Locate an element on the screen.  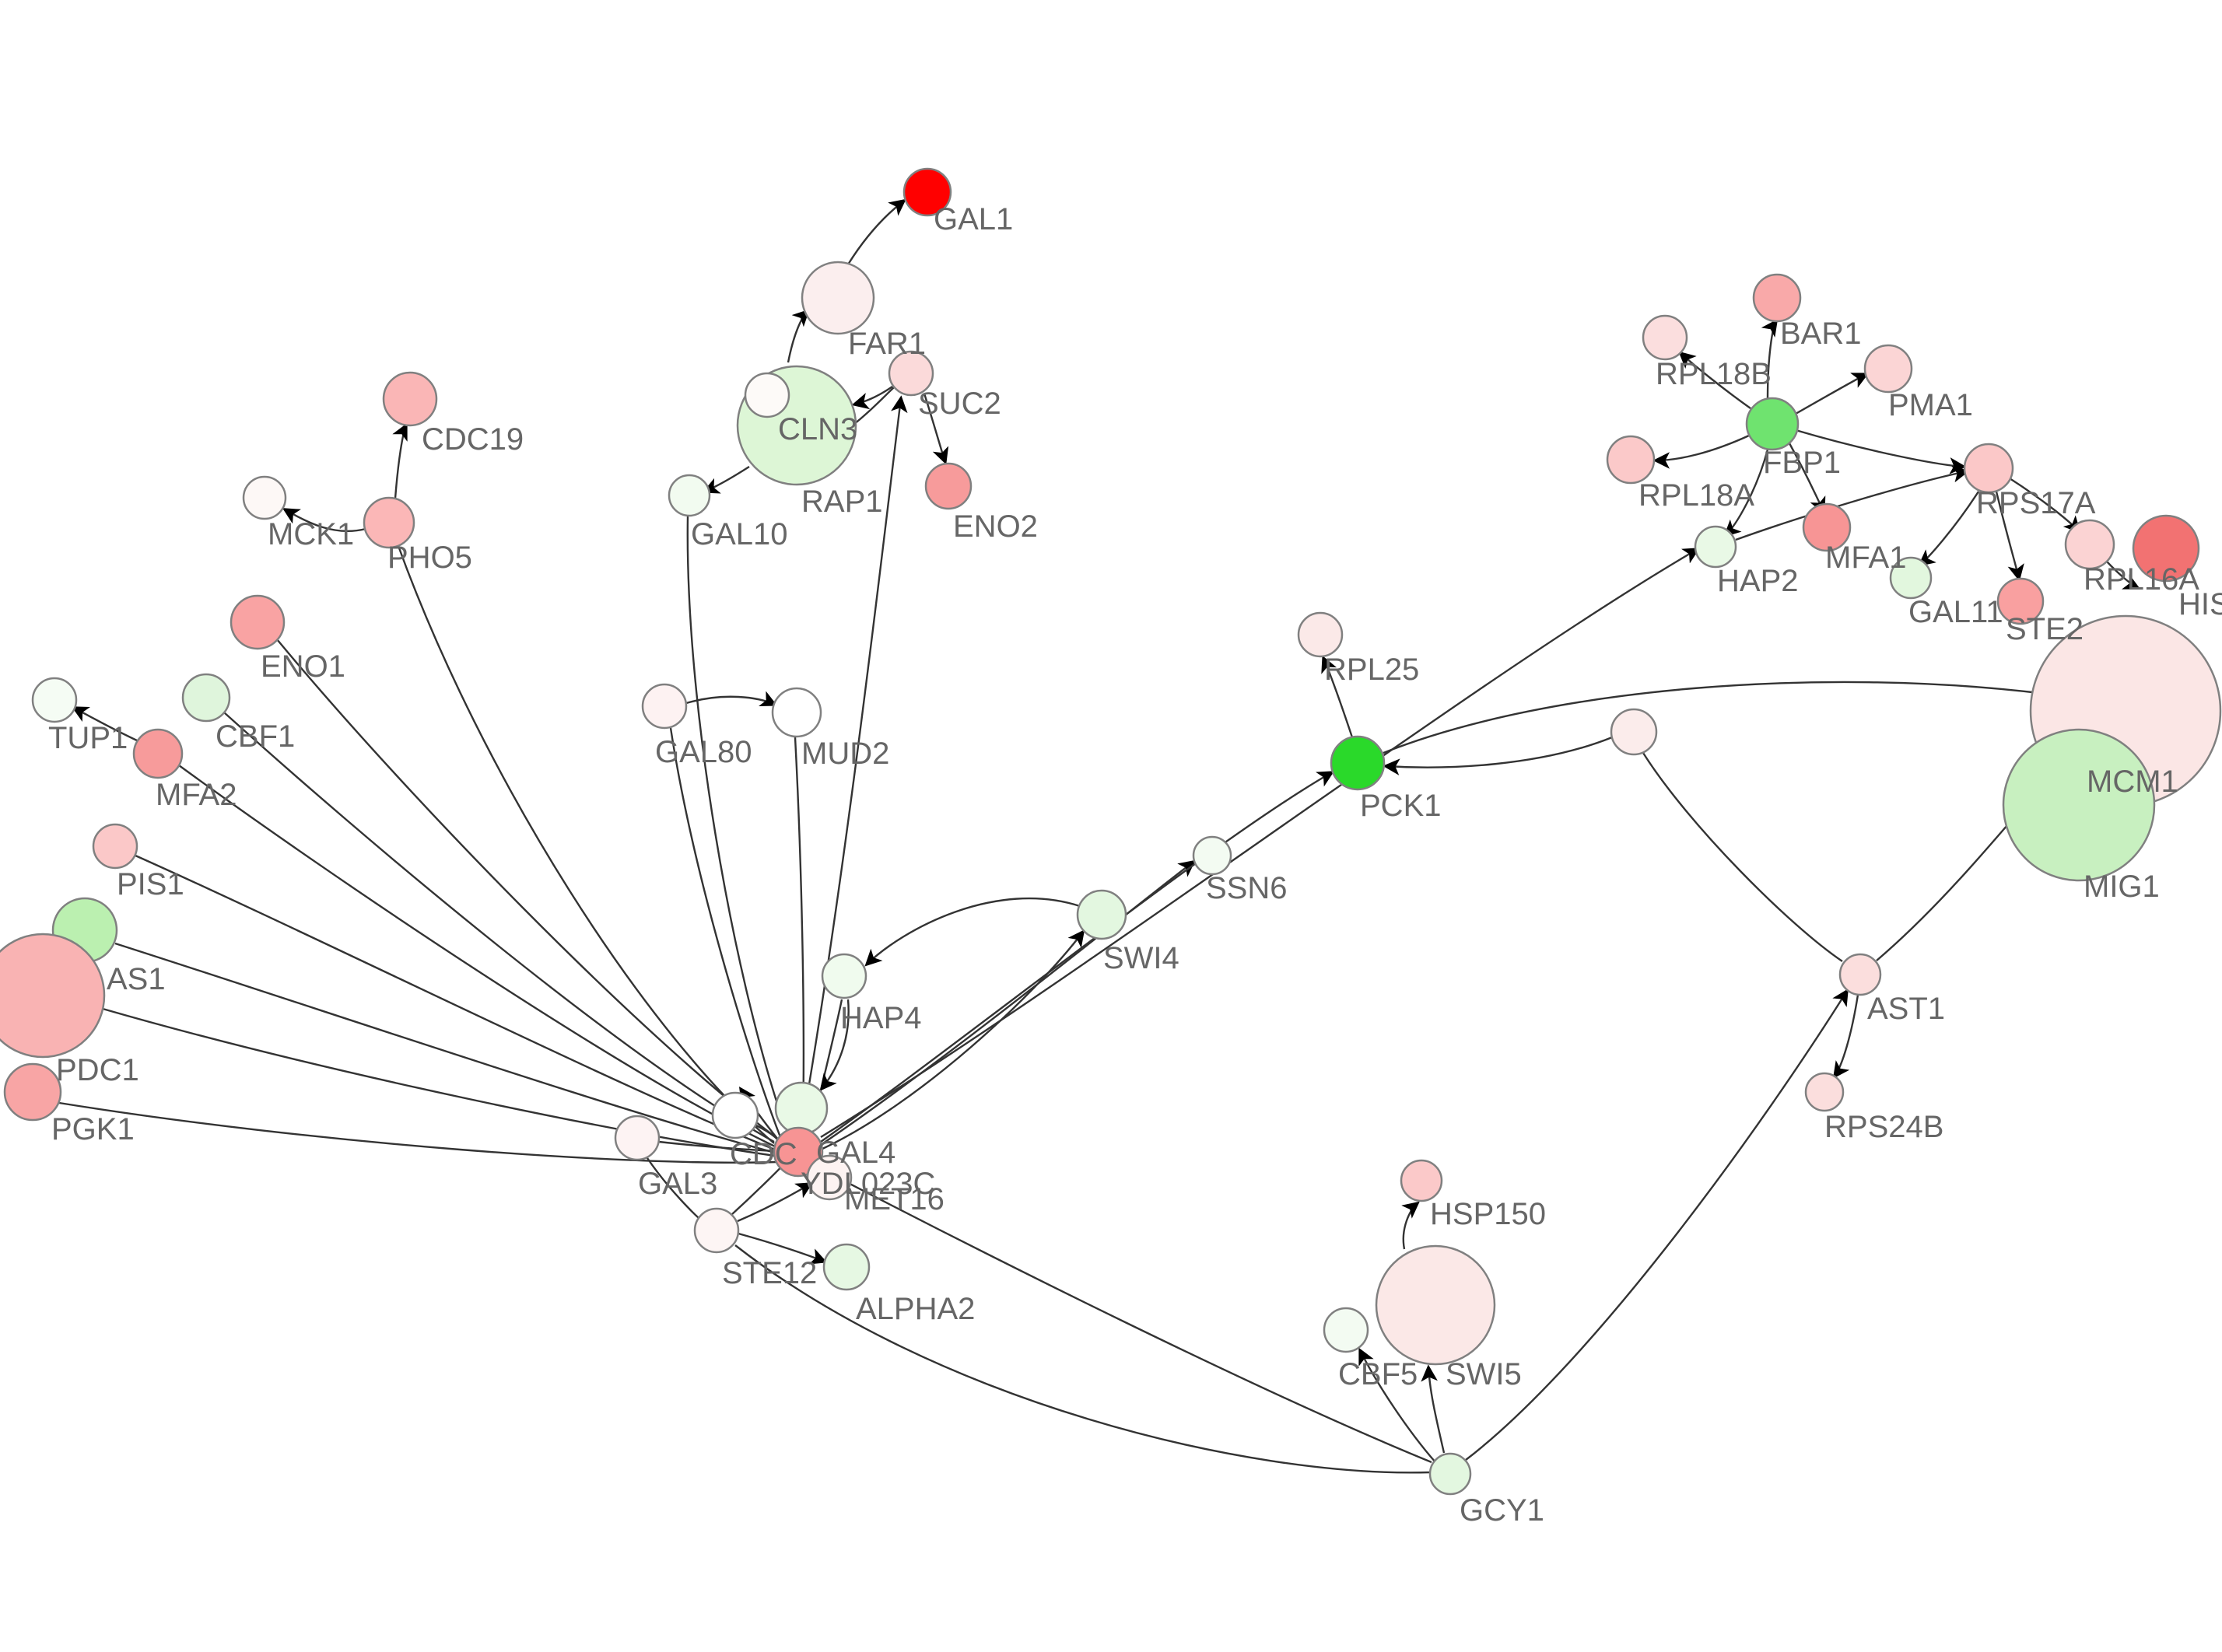
edge-pho5-to-gal4 is located at coordinates (586, 845).